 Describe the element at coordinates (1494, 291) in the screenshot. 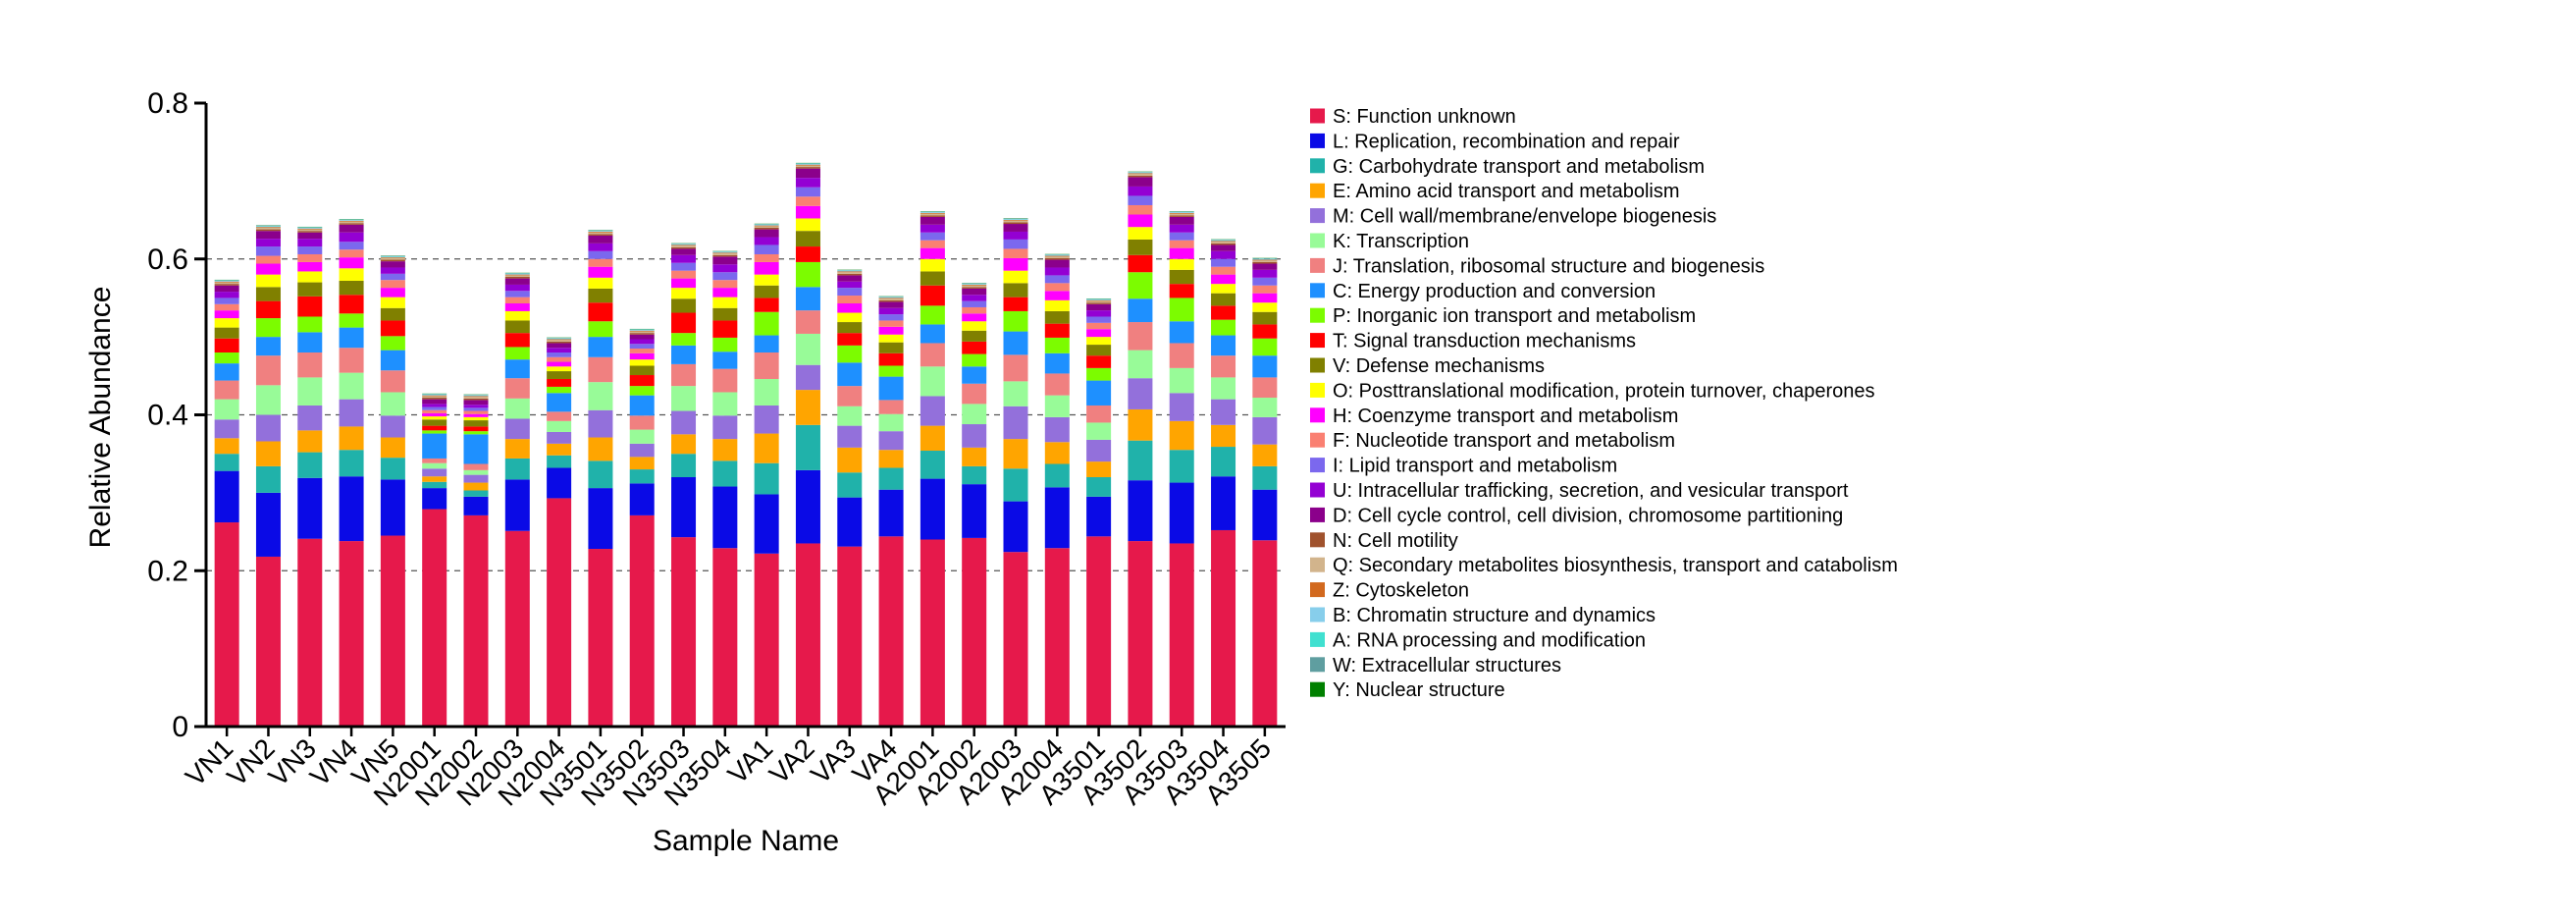

I see `legend-label: C: Energy production and conversion` at that location.